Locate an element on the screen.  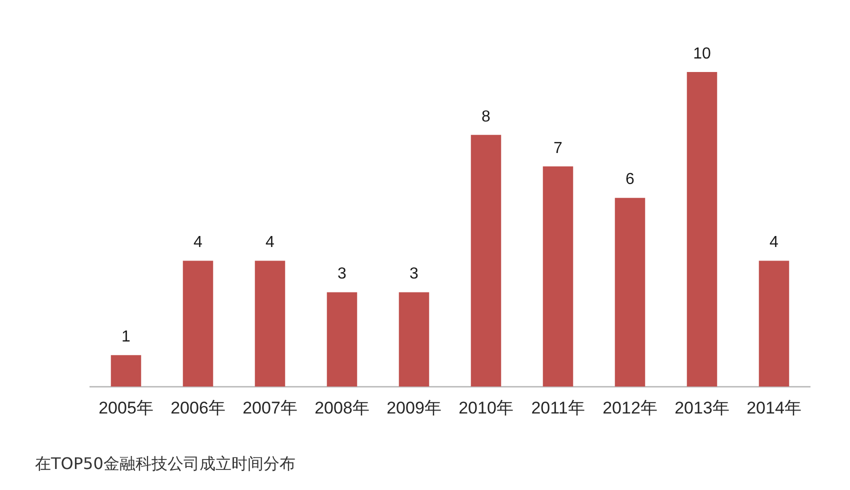
data-label: 7 is located at coordinates (558, 148).